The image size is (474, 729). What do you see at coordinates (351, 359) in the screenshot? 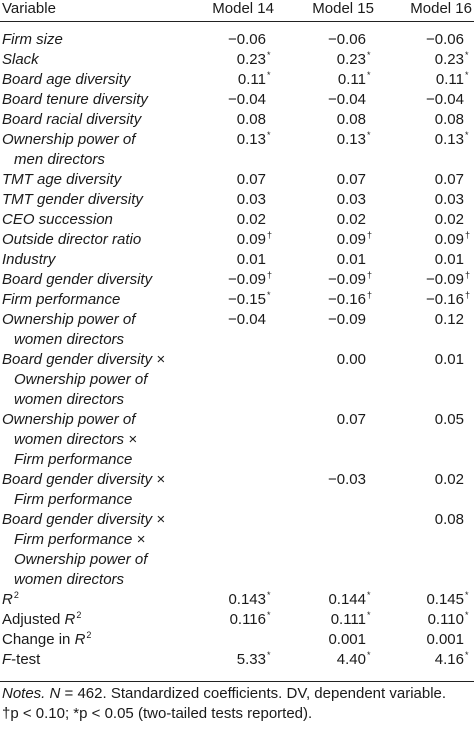
I see `coefficient-cell: 0.00` at bounding box center [351, 359].